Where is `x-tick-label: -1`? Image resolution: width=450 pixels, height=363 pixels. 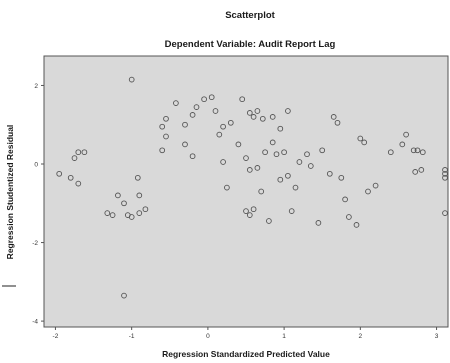 x-tick-label: -1 is located at coordinates (132, 336).